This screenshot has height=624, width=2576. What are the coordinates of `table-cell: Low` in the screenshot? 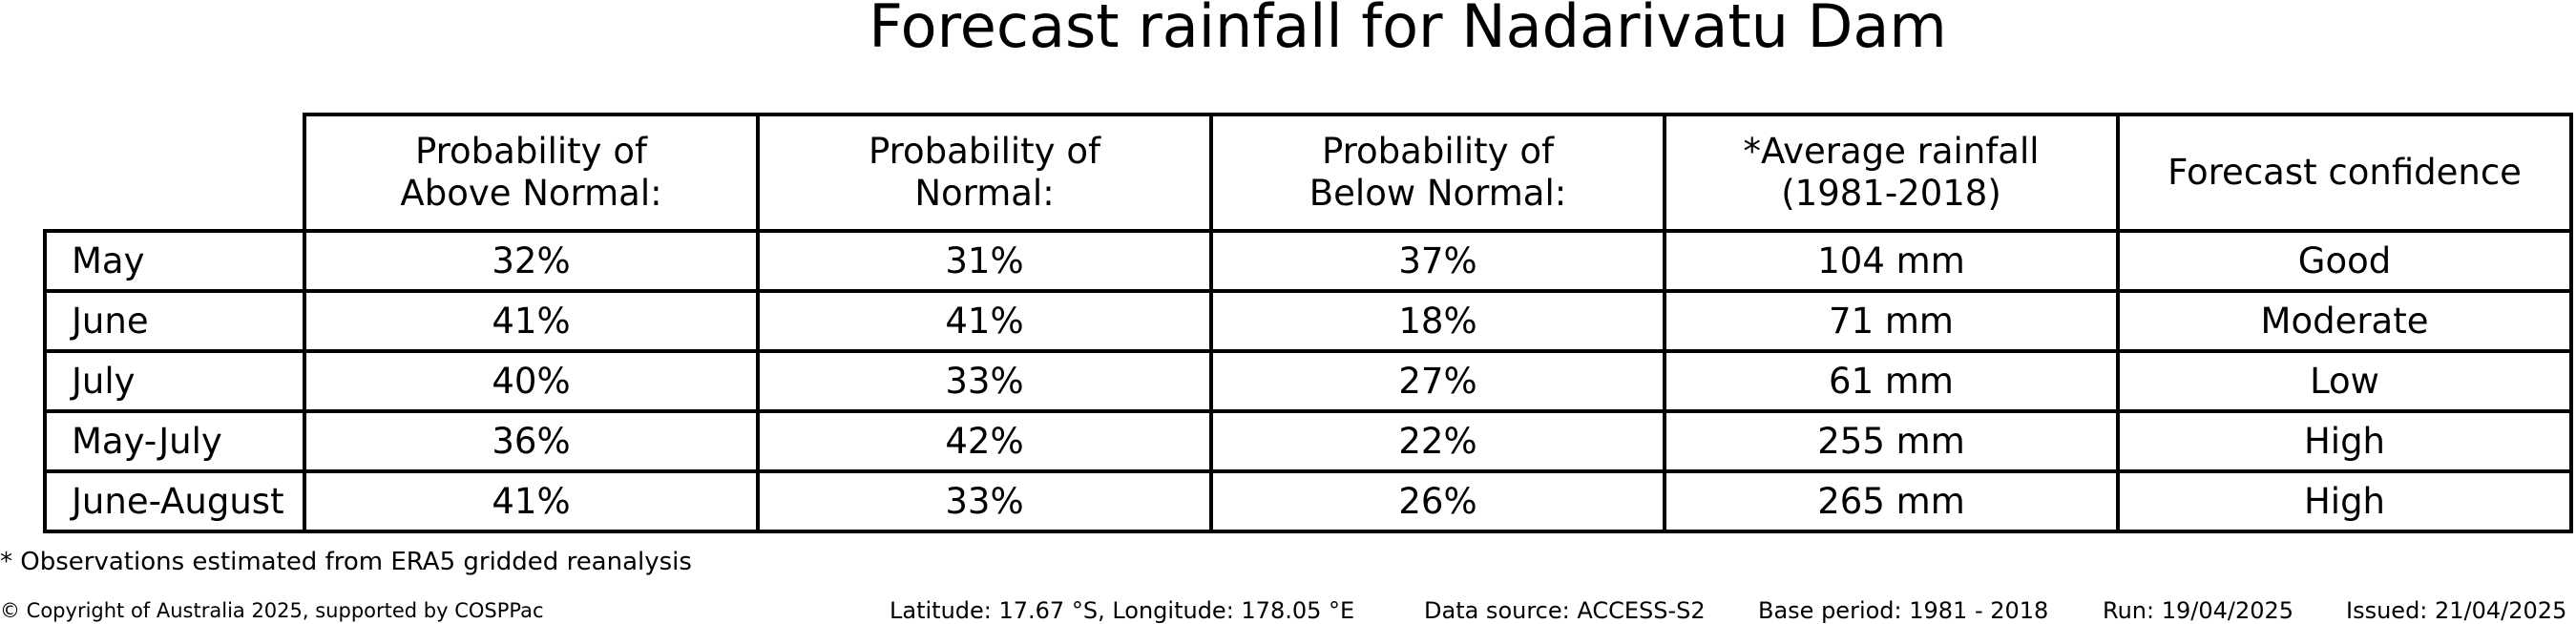 It's located at (2344, 381).